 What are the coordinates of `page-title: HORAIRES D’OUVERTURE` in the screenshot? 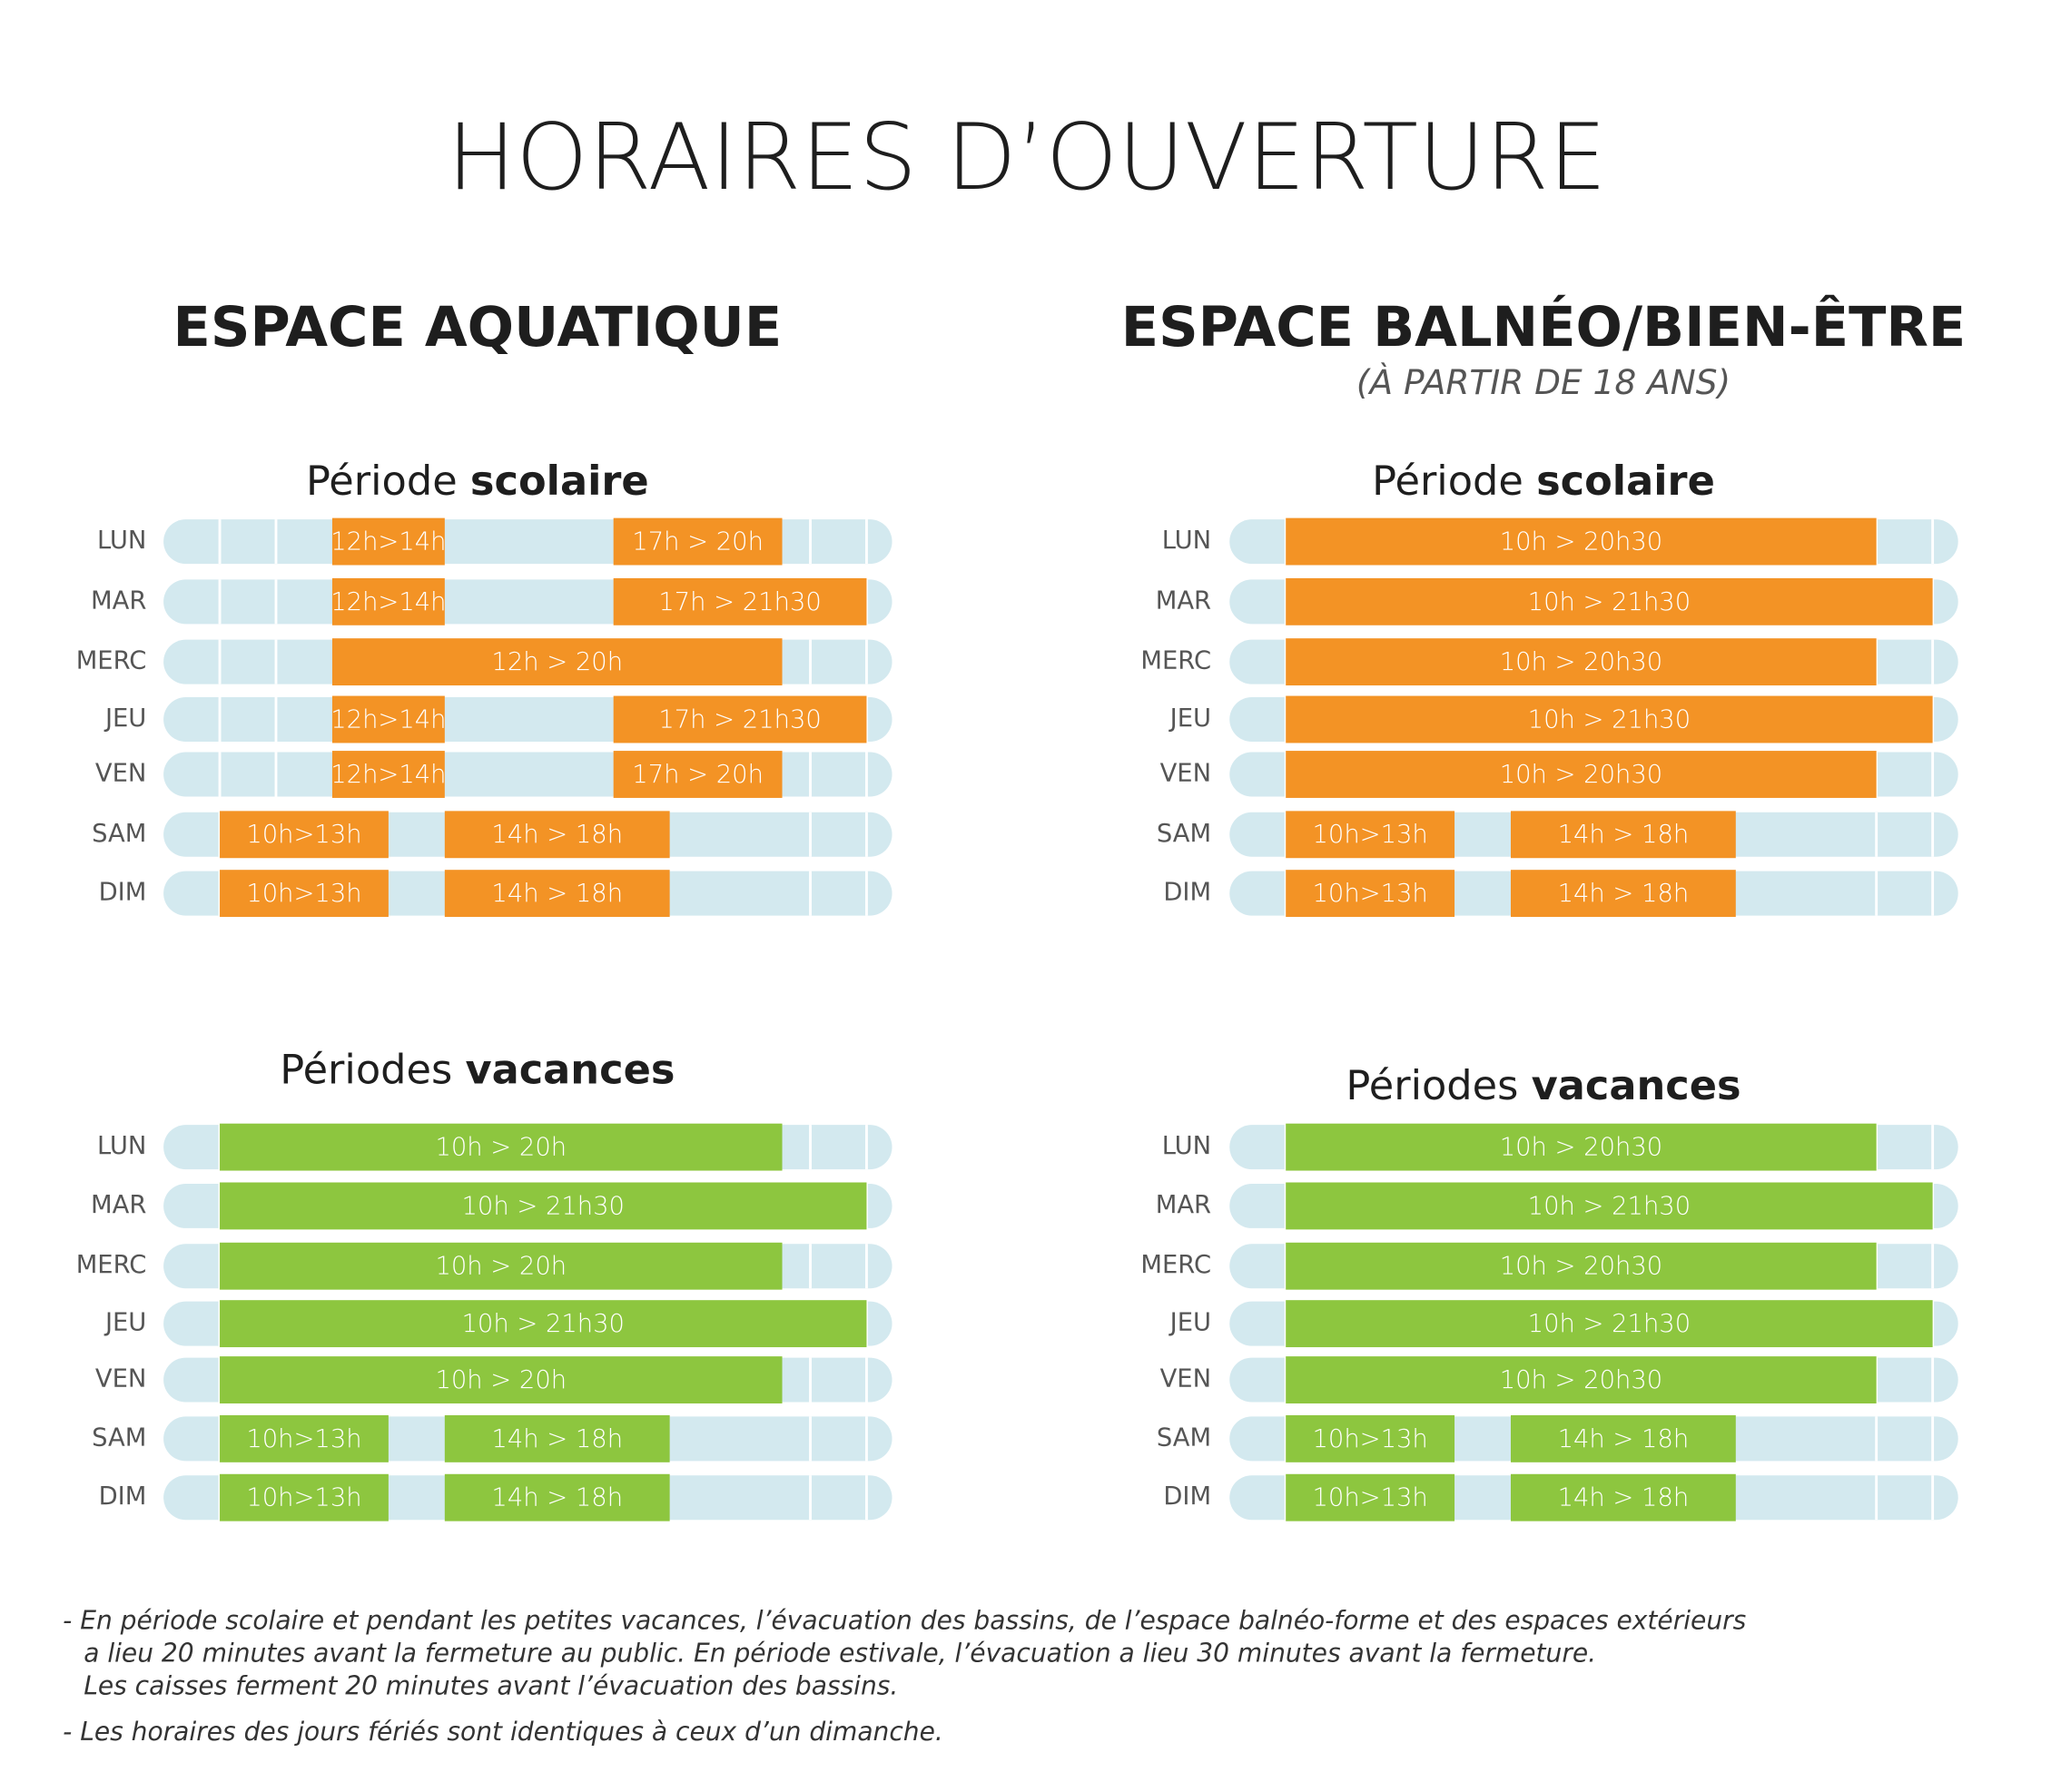 It's located at (1026, 157).